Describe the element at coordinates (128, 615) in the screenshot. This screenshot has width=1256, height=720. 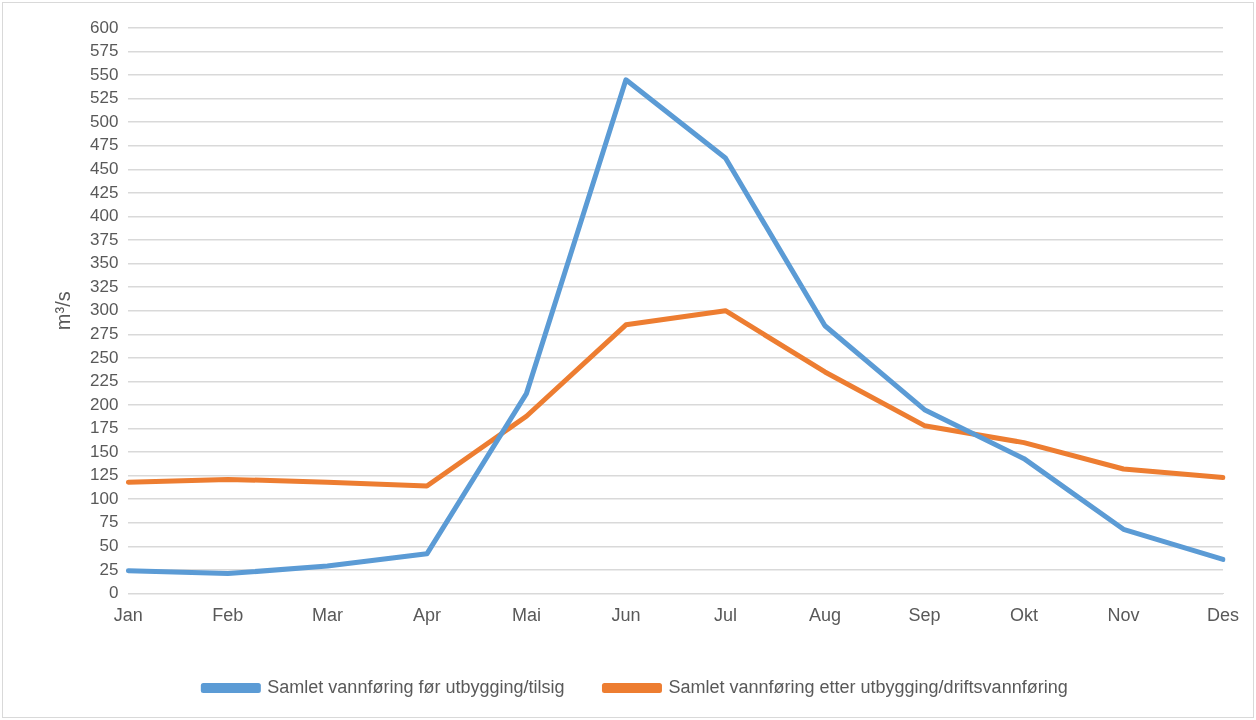
I see `x-tick-label: Jan` at that location.